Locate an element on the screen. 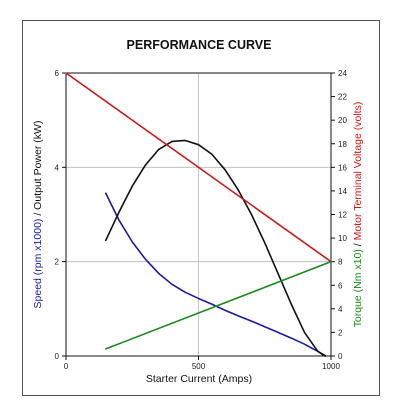  left-axis-label: Speed (rpm x1000) / Output Power (kW) is located at coordinates (38, 215).